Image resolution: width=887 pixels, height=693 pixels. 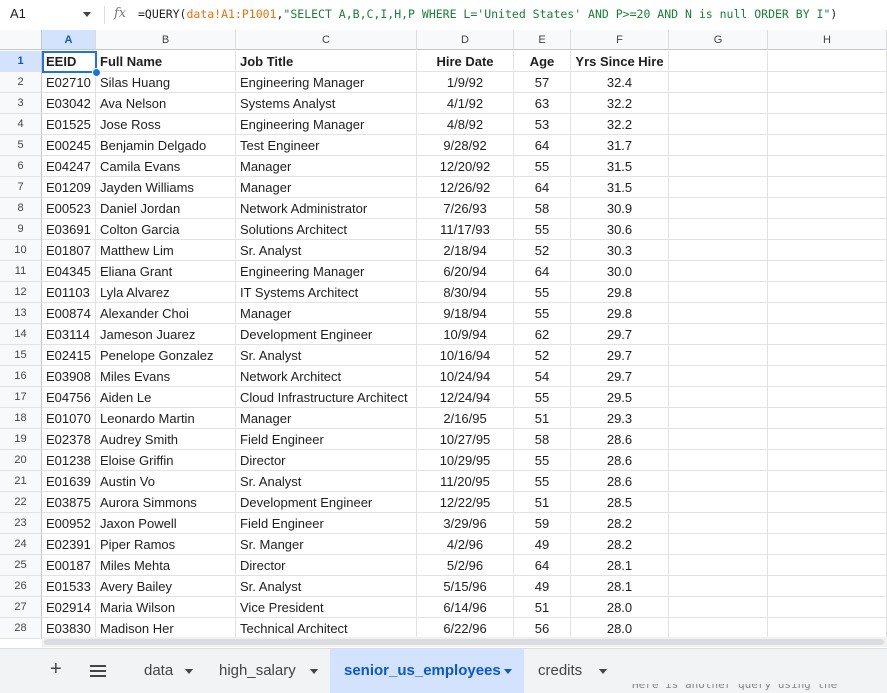 What do you see at coordinates (69, 460) in the screenshot?
I see `table-cell: E01238` at bounding box center [69, 460].